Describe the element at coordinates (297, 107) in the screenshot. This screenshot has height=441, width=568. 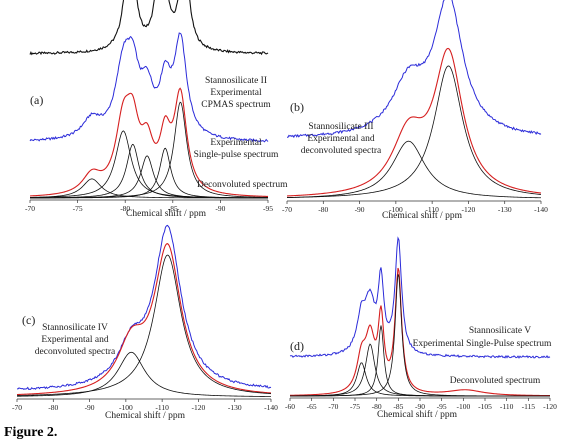
I see `panel-b-label: (b)` at that location.